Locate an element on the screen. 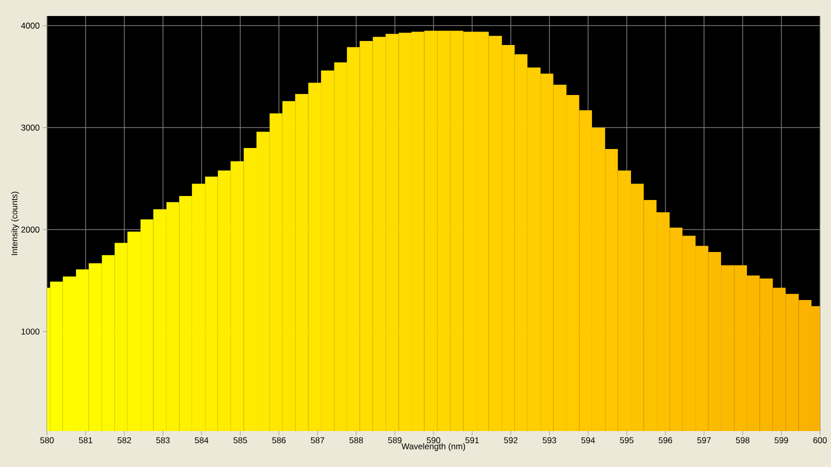 Image resolution: width=831 pixels, height=467 pixels. x-tick-label: 582 is located at coordinates (124, 440).